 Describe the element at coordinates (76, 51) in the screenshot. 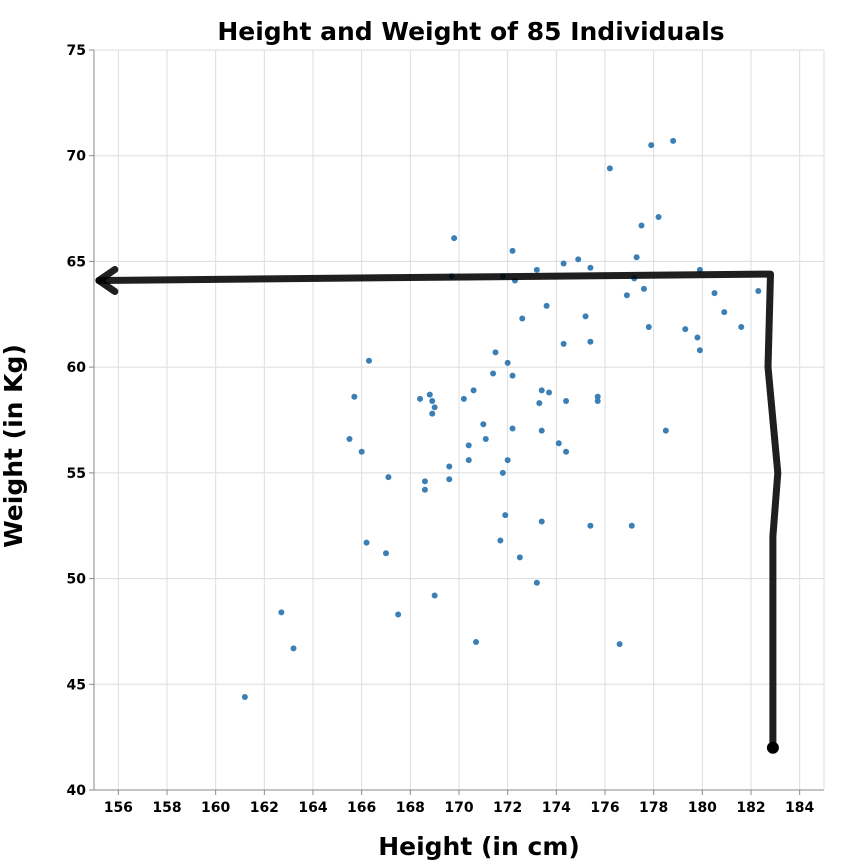

I see `y-tick-label: 75` at that location.